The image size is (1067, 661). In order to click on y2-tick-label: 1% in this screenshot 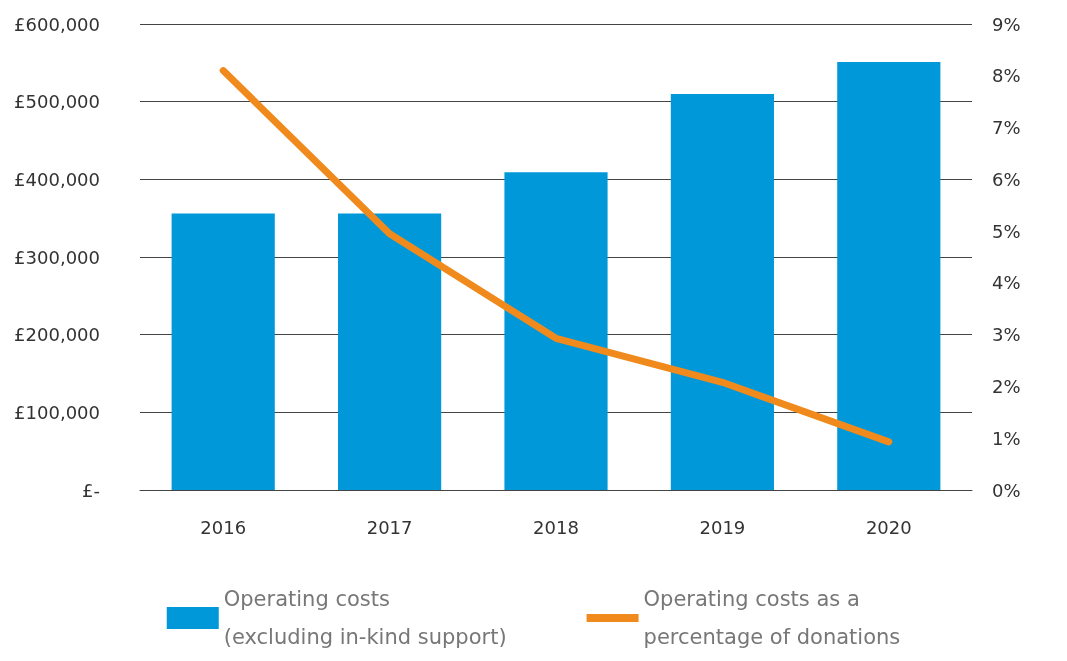, I will do `click(1006, 438)`.